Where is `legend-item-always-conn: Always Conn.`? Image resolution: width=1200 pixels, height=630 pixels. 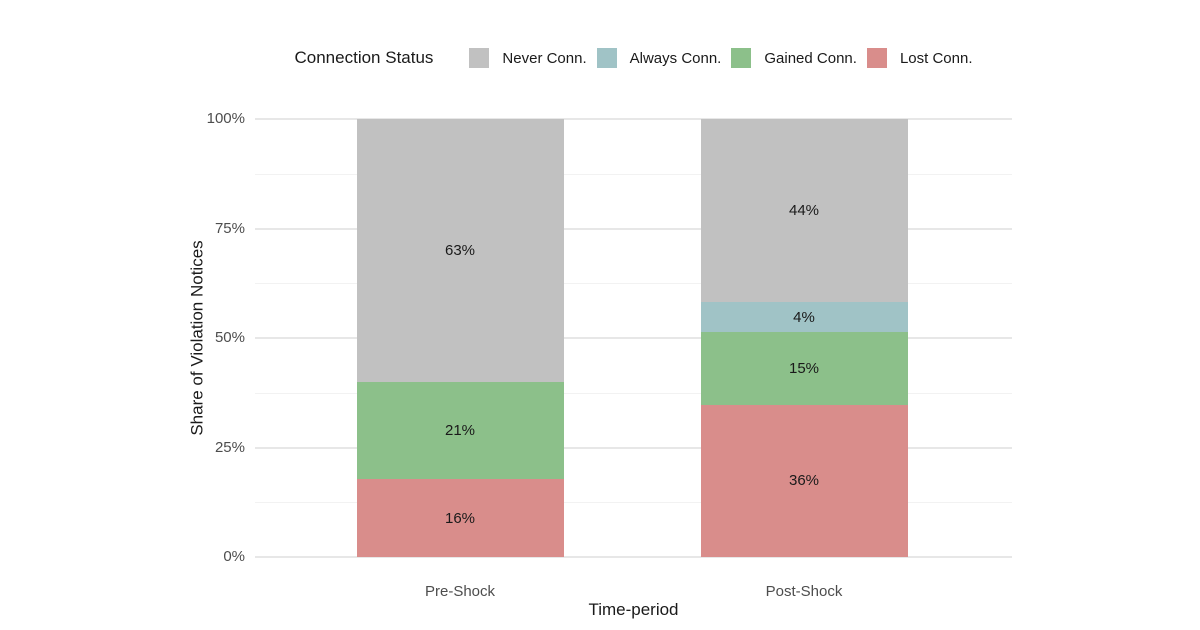
legend-item-always-conn: Always Conn. is located at coordinates (659, 58).